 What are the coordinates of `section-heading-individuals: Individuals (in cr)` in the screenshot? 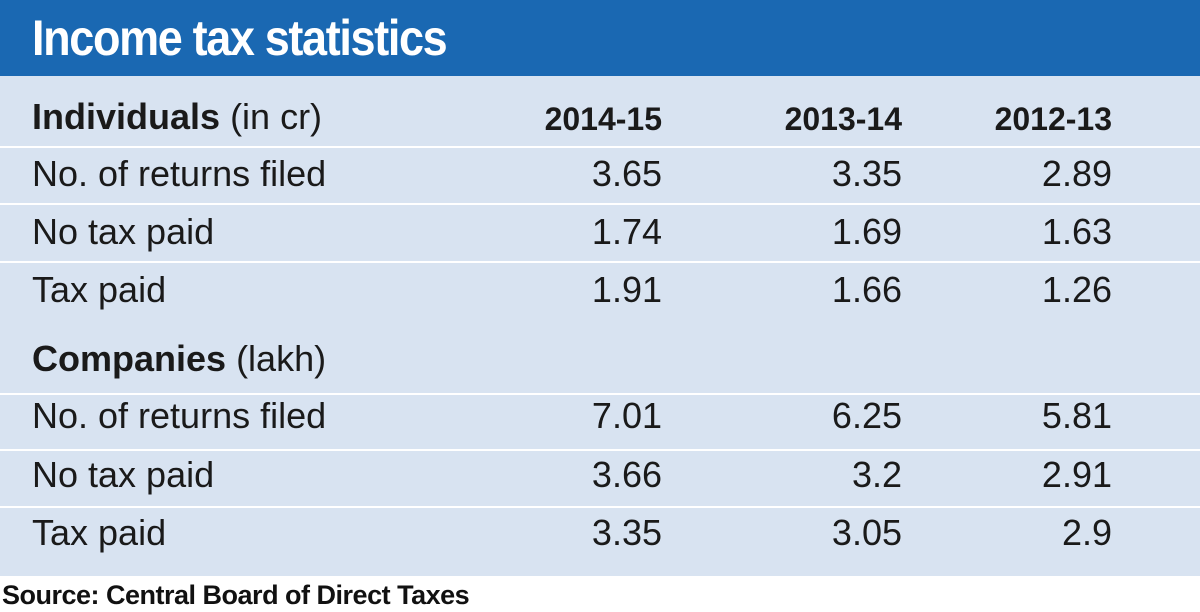 It's located at (177, 117).